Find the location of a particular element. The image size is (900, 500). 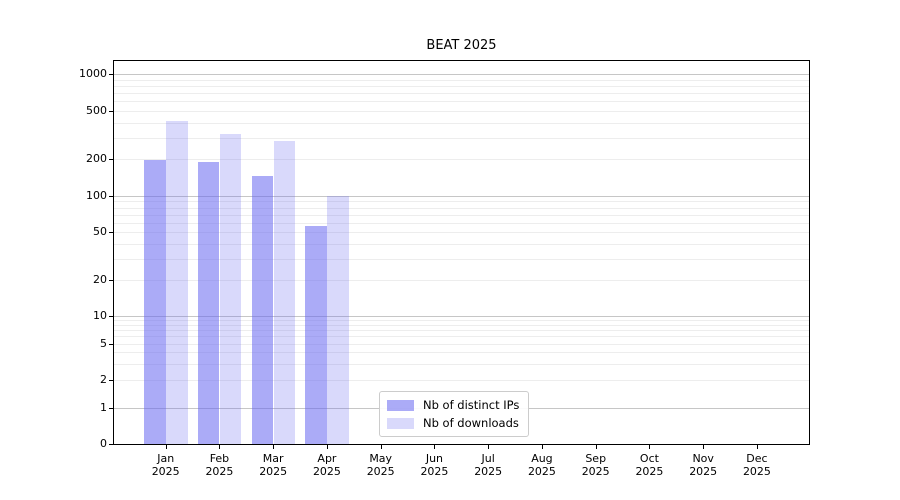

legend-entry-downloads: Nb of downloads is located at coordinates (453, 423).